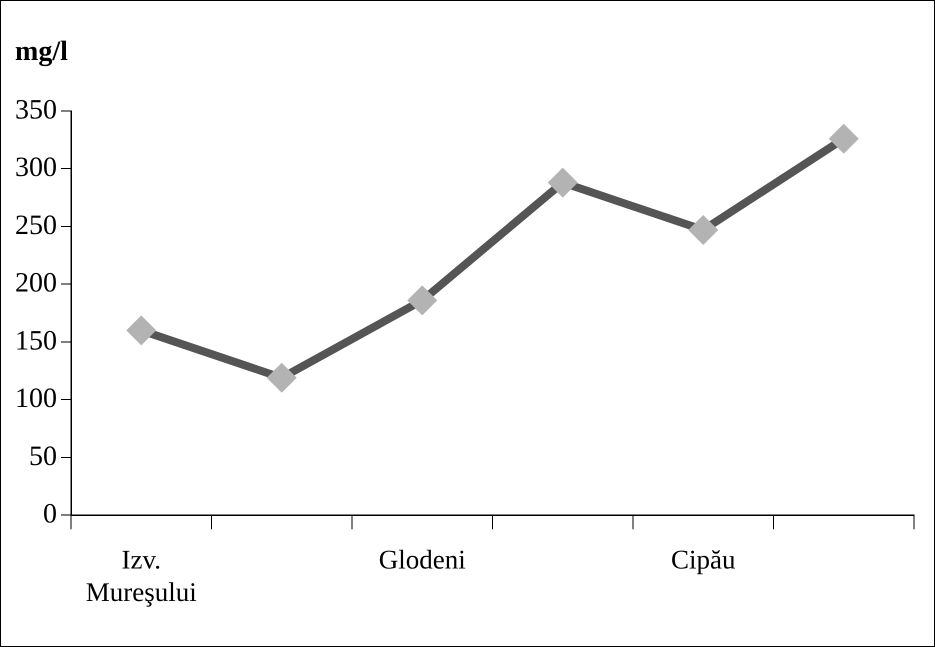  I want to click on y-tick-label: 350, so click(36, 110).